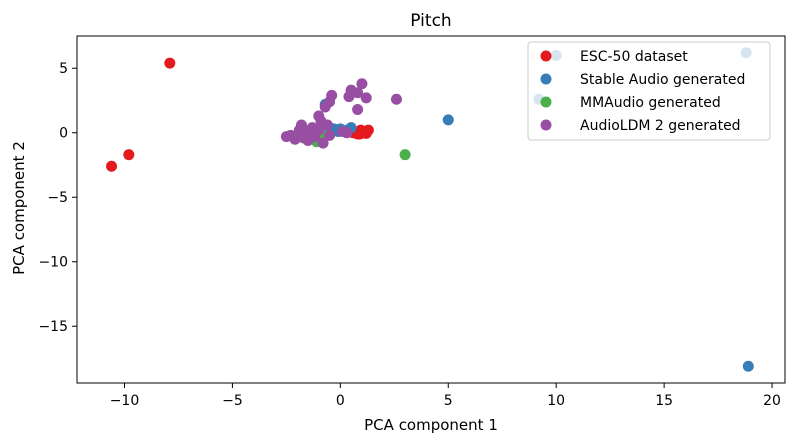 This screenshot has width=791, height=447. I want to click on x-tick-label: 0, so click(340, 401).